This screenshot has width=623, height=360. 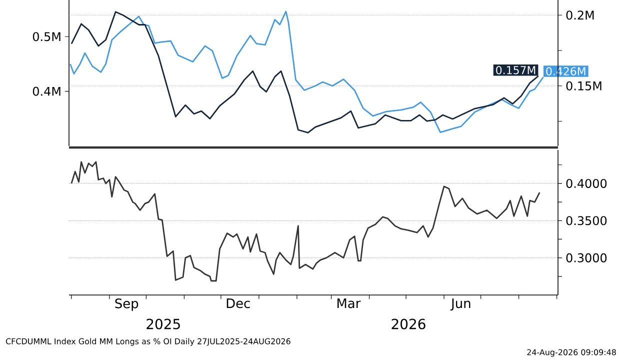 What do you see at coordinates (163, 324) in the screenshot?
I see `text: 2025` at bounding box center [163, 324].